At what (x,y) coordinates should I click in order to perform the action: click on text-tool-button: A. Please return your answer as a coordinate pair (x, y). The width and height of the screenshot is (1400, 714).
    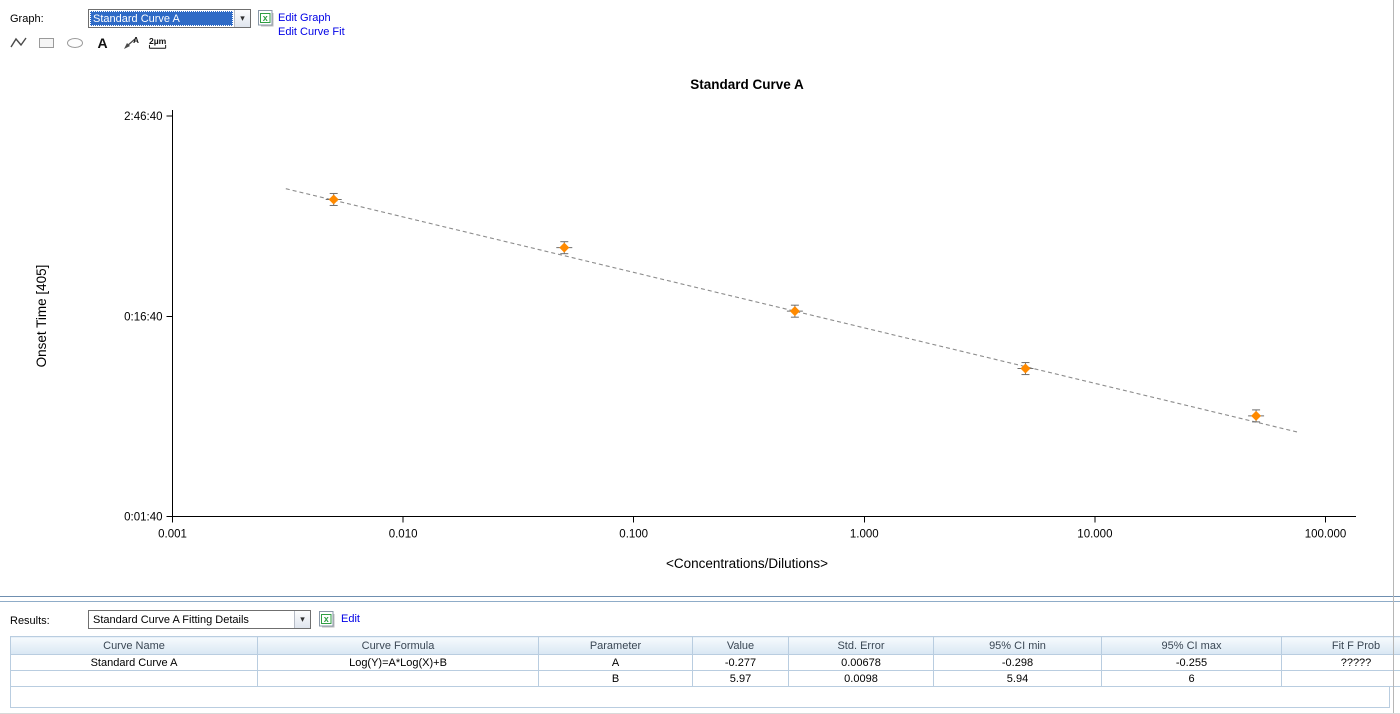
    Looking at the image, I should click on (102, 43).